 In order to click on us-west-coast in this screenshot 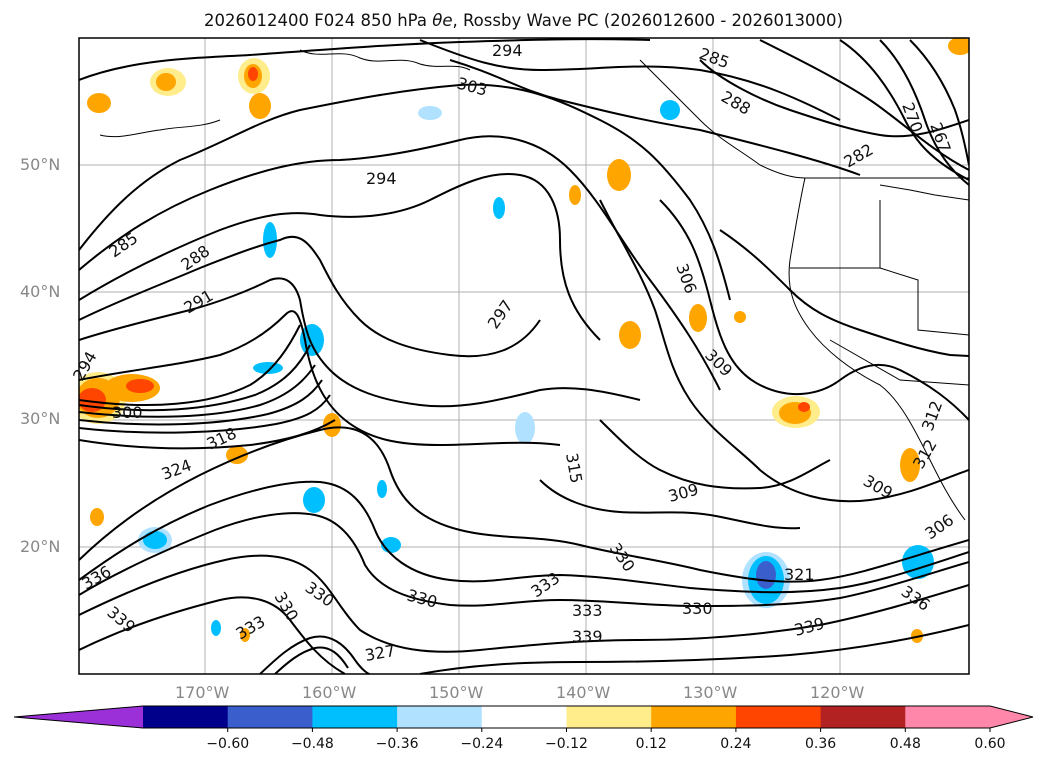, I will do `click(877, 349)`.